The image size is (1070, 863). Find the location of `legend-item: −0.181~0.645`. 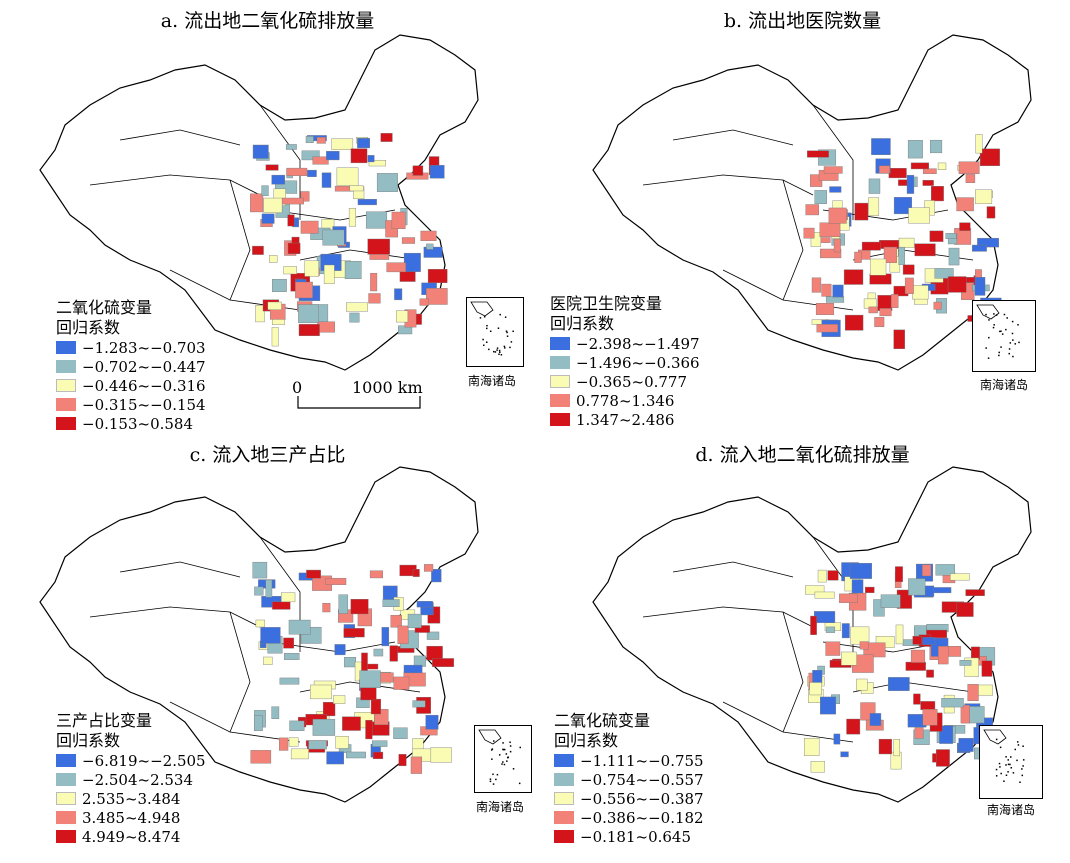

legend-item: −0.181~0.645 is located at coordinates (629, 836).